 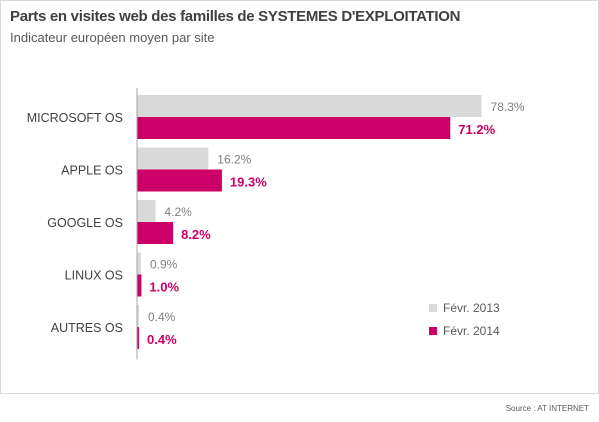 I want to click on category-label: GOOGLE OS, so click(x=85, y=223).